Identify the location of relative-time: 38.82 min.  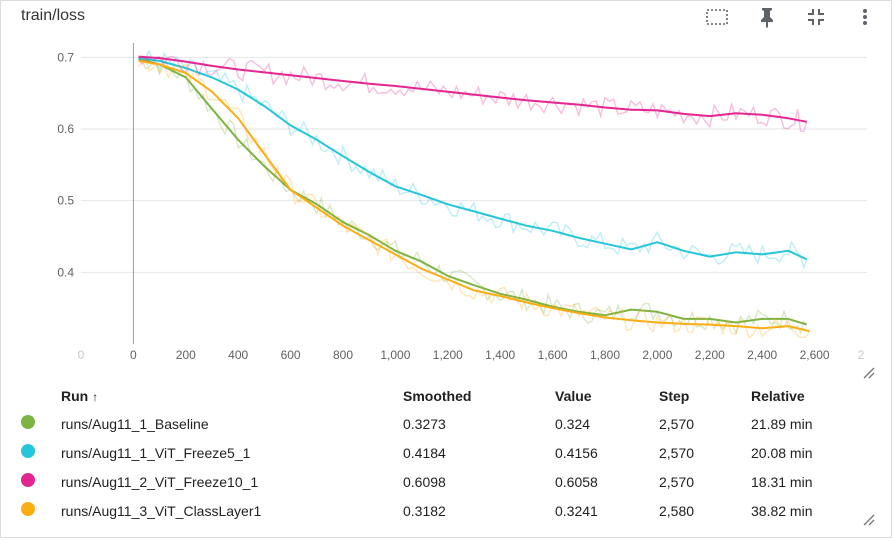
(782, 510).